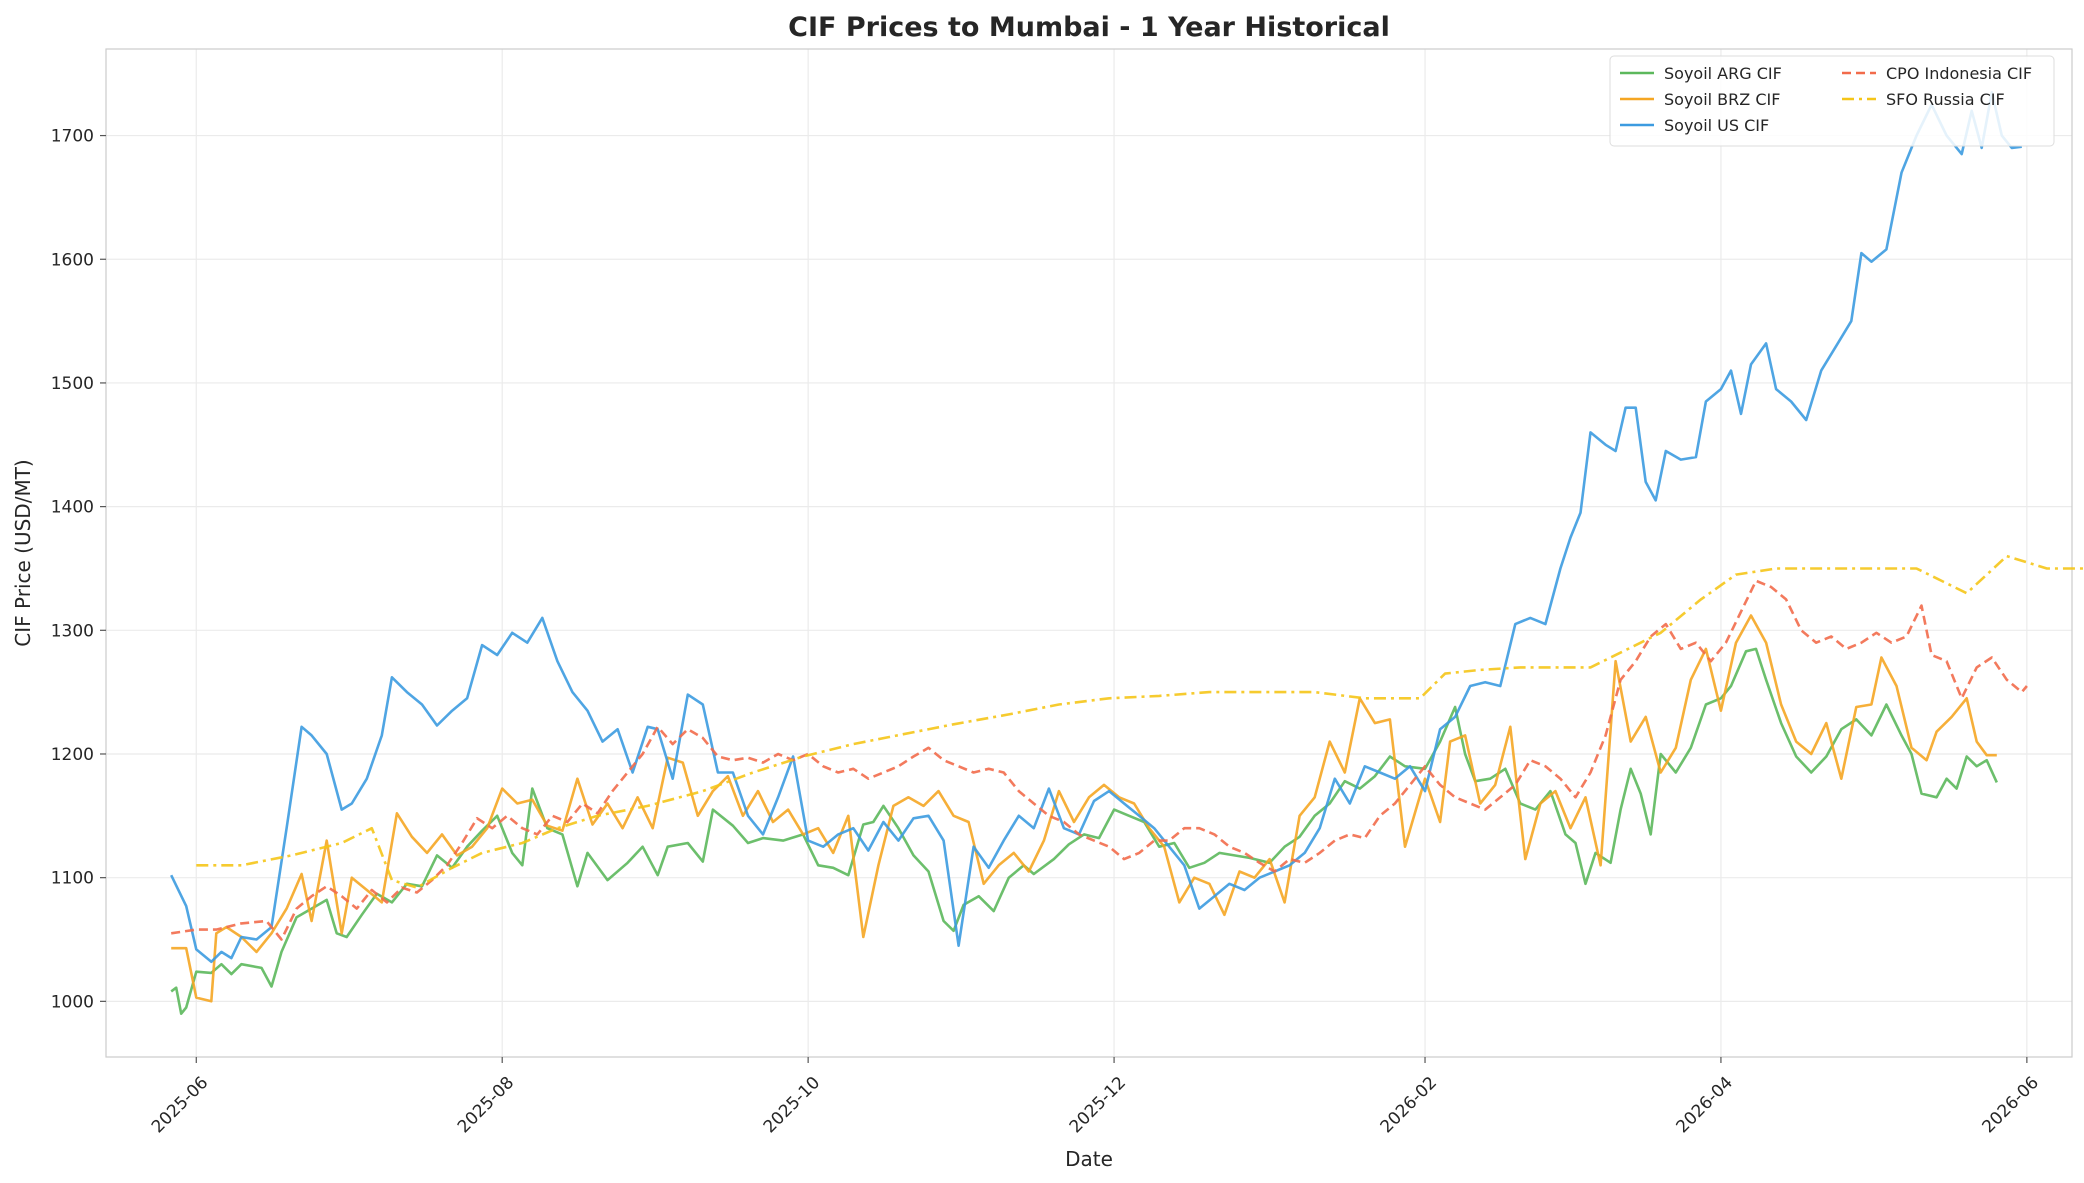 The width and height of the screenshot is (2084, 1183). Describe the element at coordinates (1089, 27) in the screenshot. I see `chart-title: CIF Prices to Mumbai - 1 Year Historical` at that location.